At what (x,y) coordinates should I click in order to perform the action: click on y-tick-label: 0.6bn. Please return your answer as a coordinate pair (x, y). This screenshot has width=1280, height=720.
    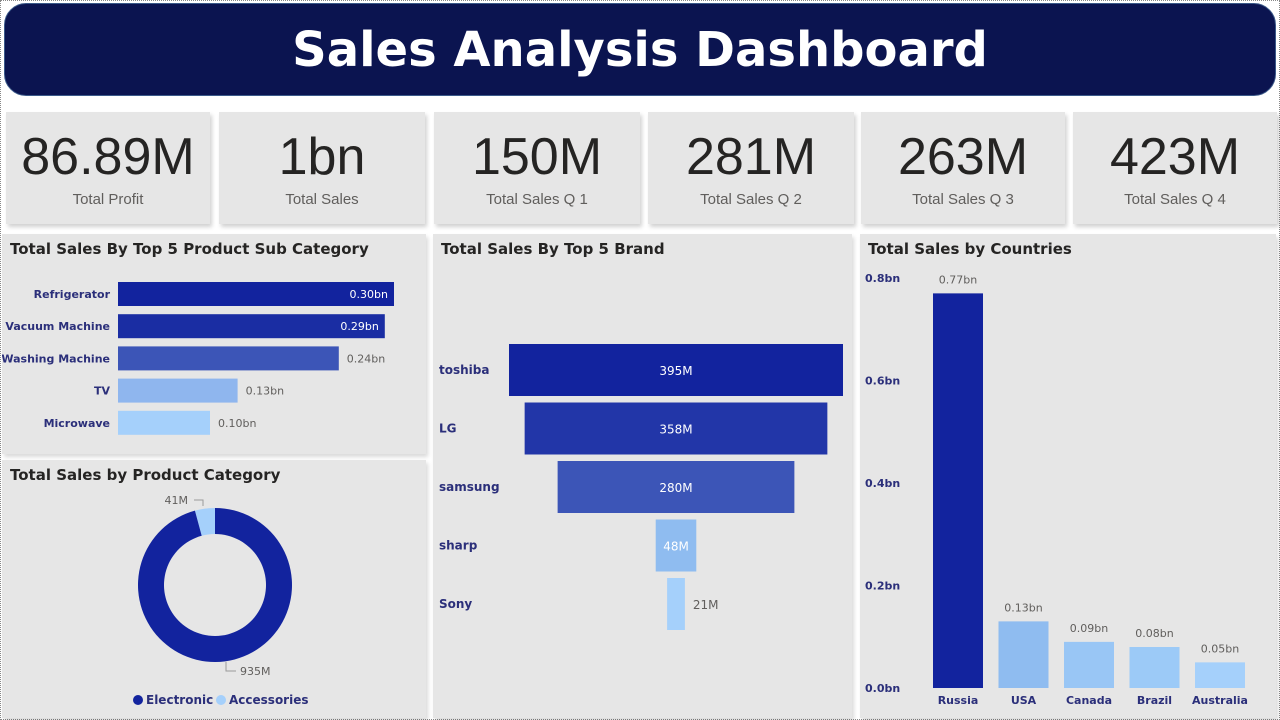
    Looking at the image, I should click on (882, 381).